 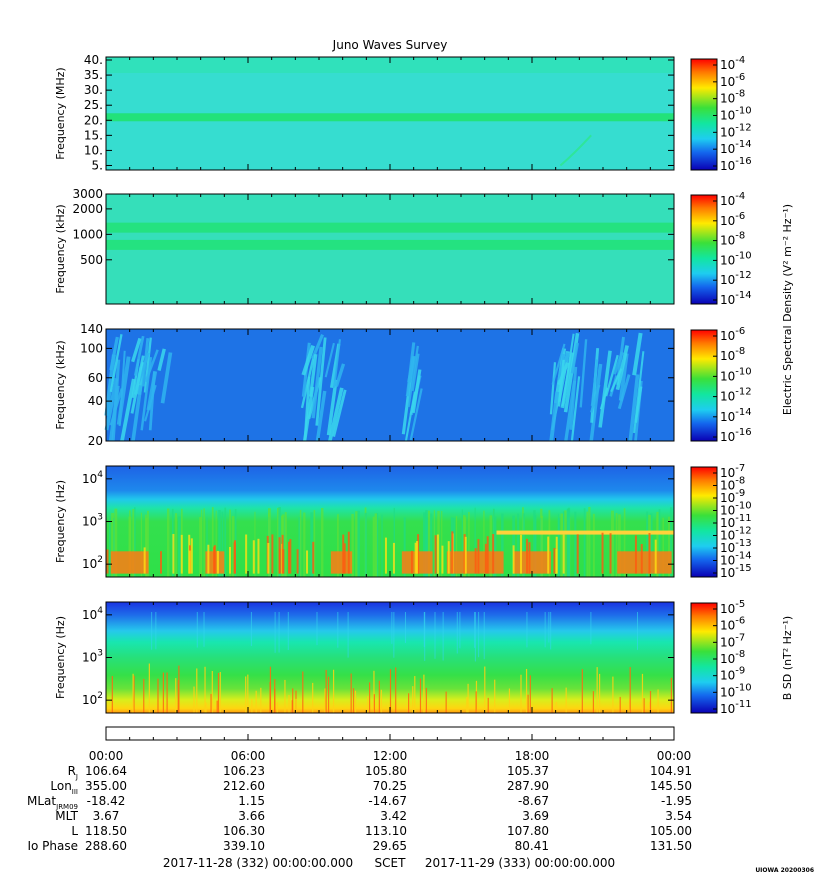 What do you see at coordinates (92, 478) in the screenshot?
I see `y-tick-label: 10⁴` at bounding box center [92, 478].